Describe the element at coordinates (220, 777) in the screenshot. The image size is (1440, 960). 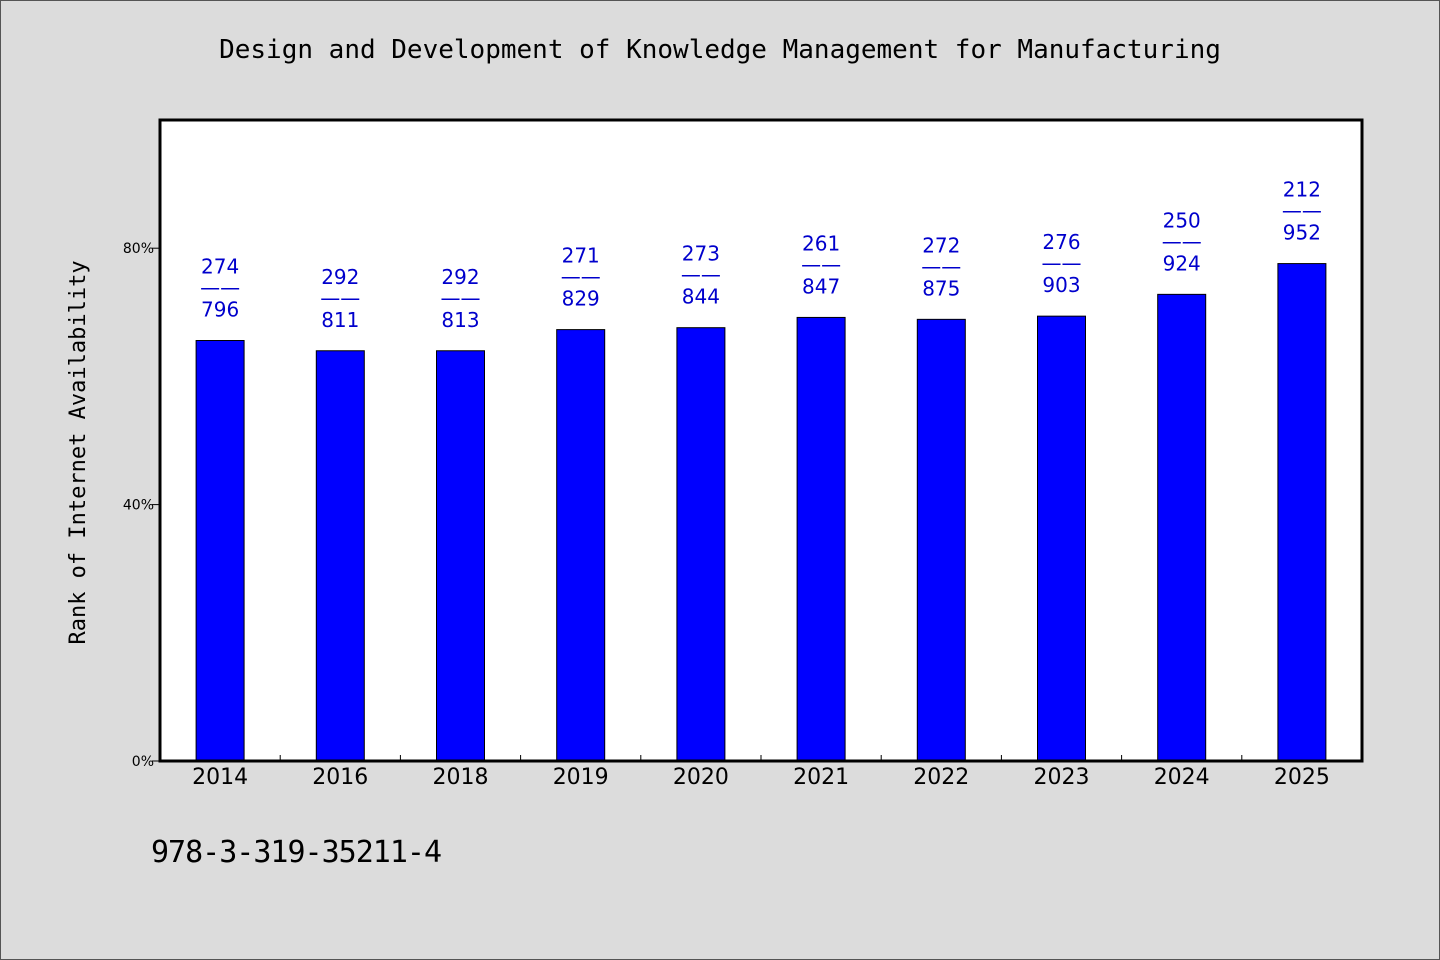
I see `x-tick-label: 2014` at that location.